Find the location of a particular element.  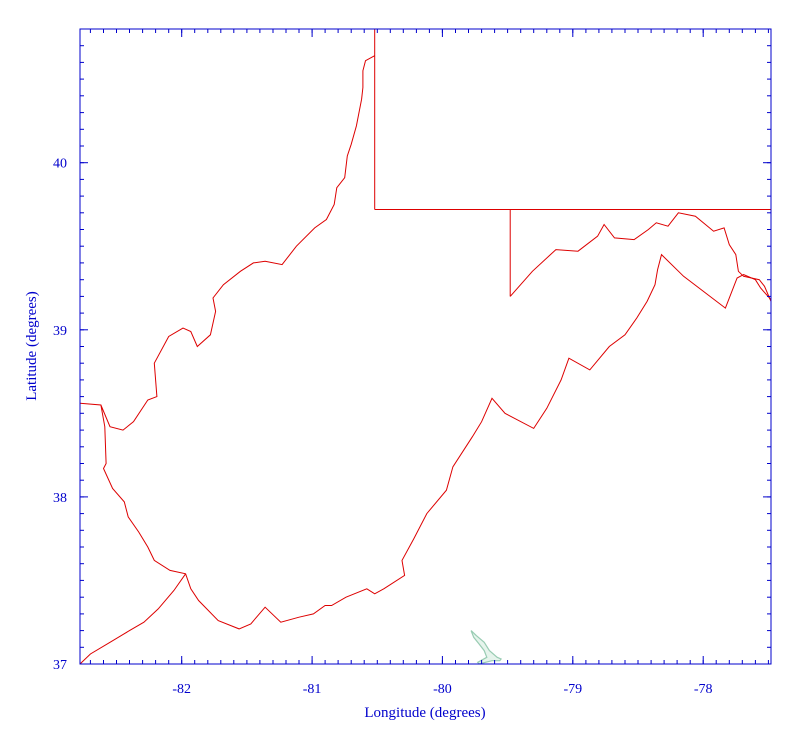

x-axis-label: Longitude (degrees) is located at coordinates (424, 713).